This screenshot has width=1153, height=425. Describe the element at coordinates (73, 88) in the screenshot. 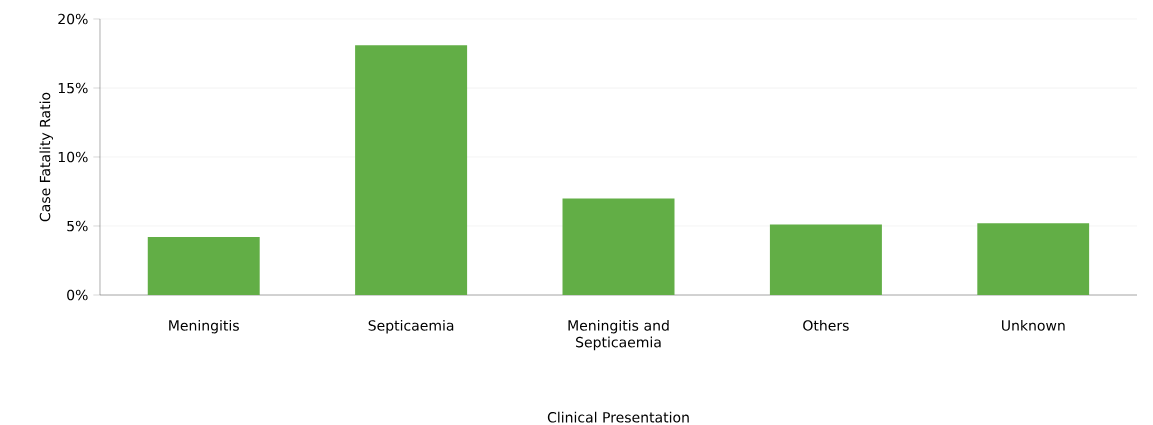

I see `y-tick-label: 15%` at that location.